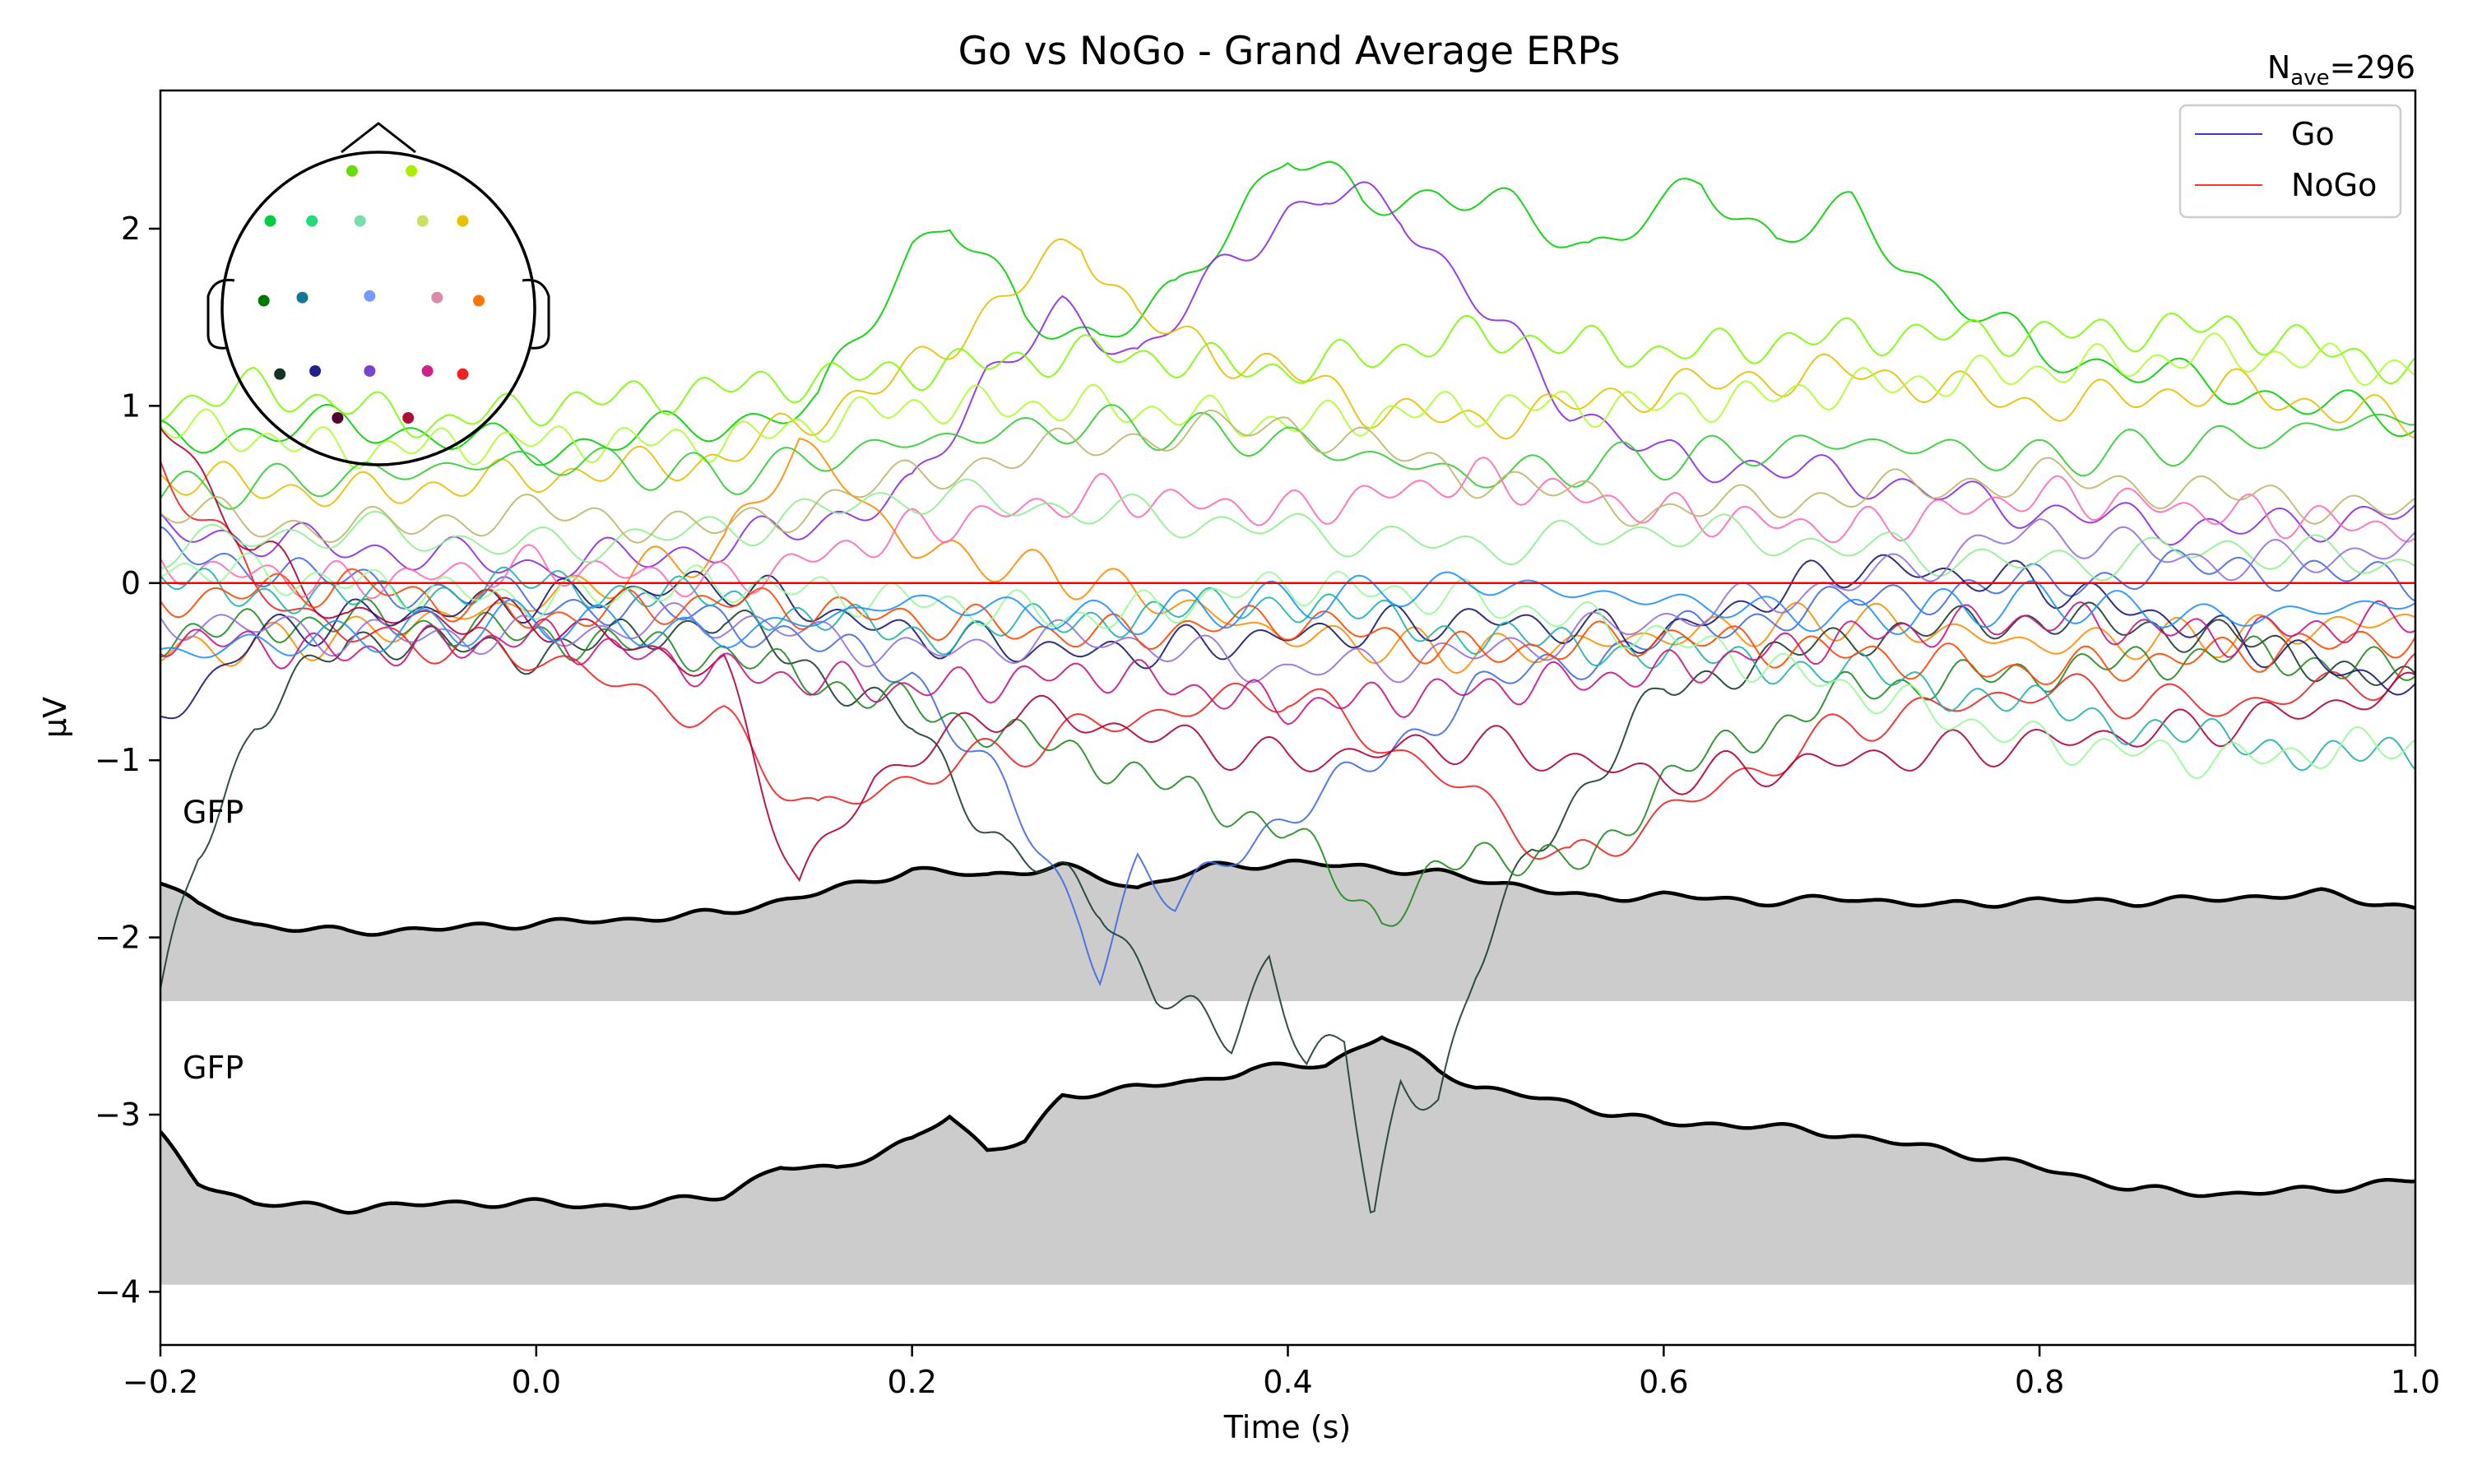  What do you see at coordinates (118, 938) in the screenshot?
I see `y-tick-label-4: −2` at bounding box center [118, 938].